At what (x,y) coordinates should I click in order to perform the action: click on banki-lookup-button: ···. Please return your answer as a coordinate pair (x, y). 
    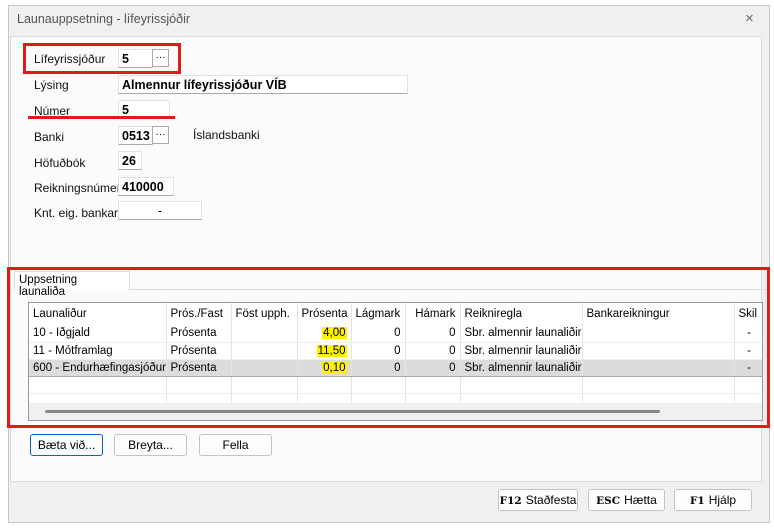
    Looking at the image, I should click on (160, 135).